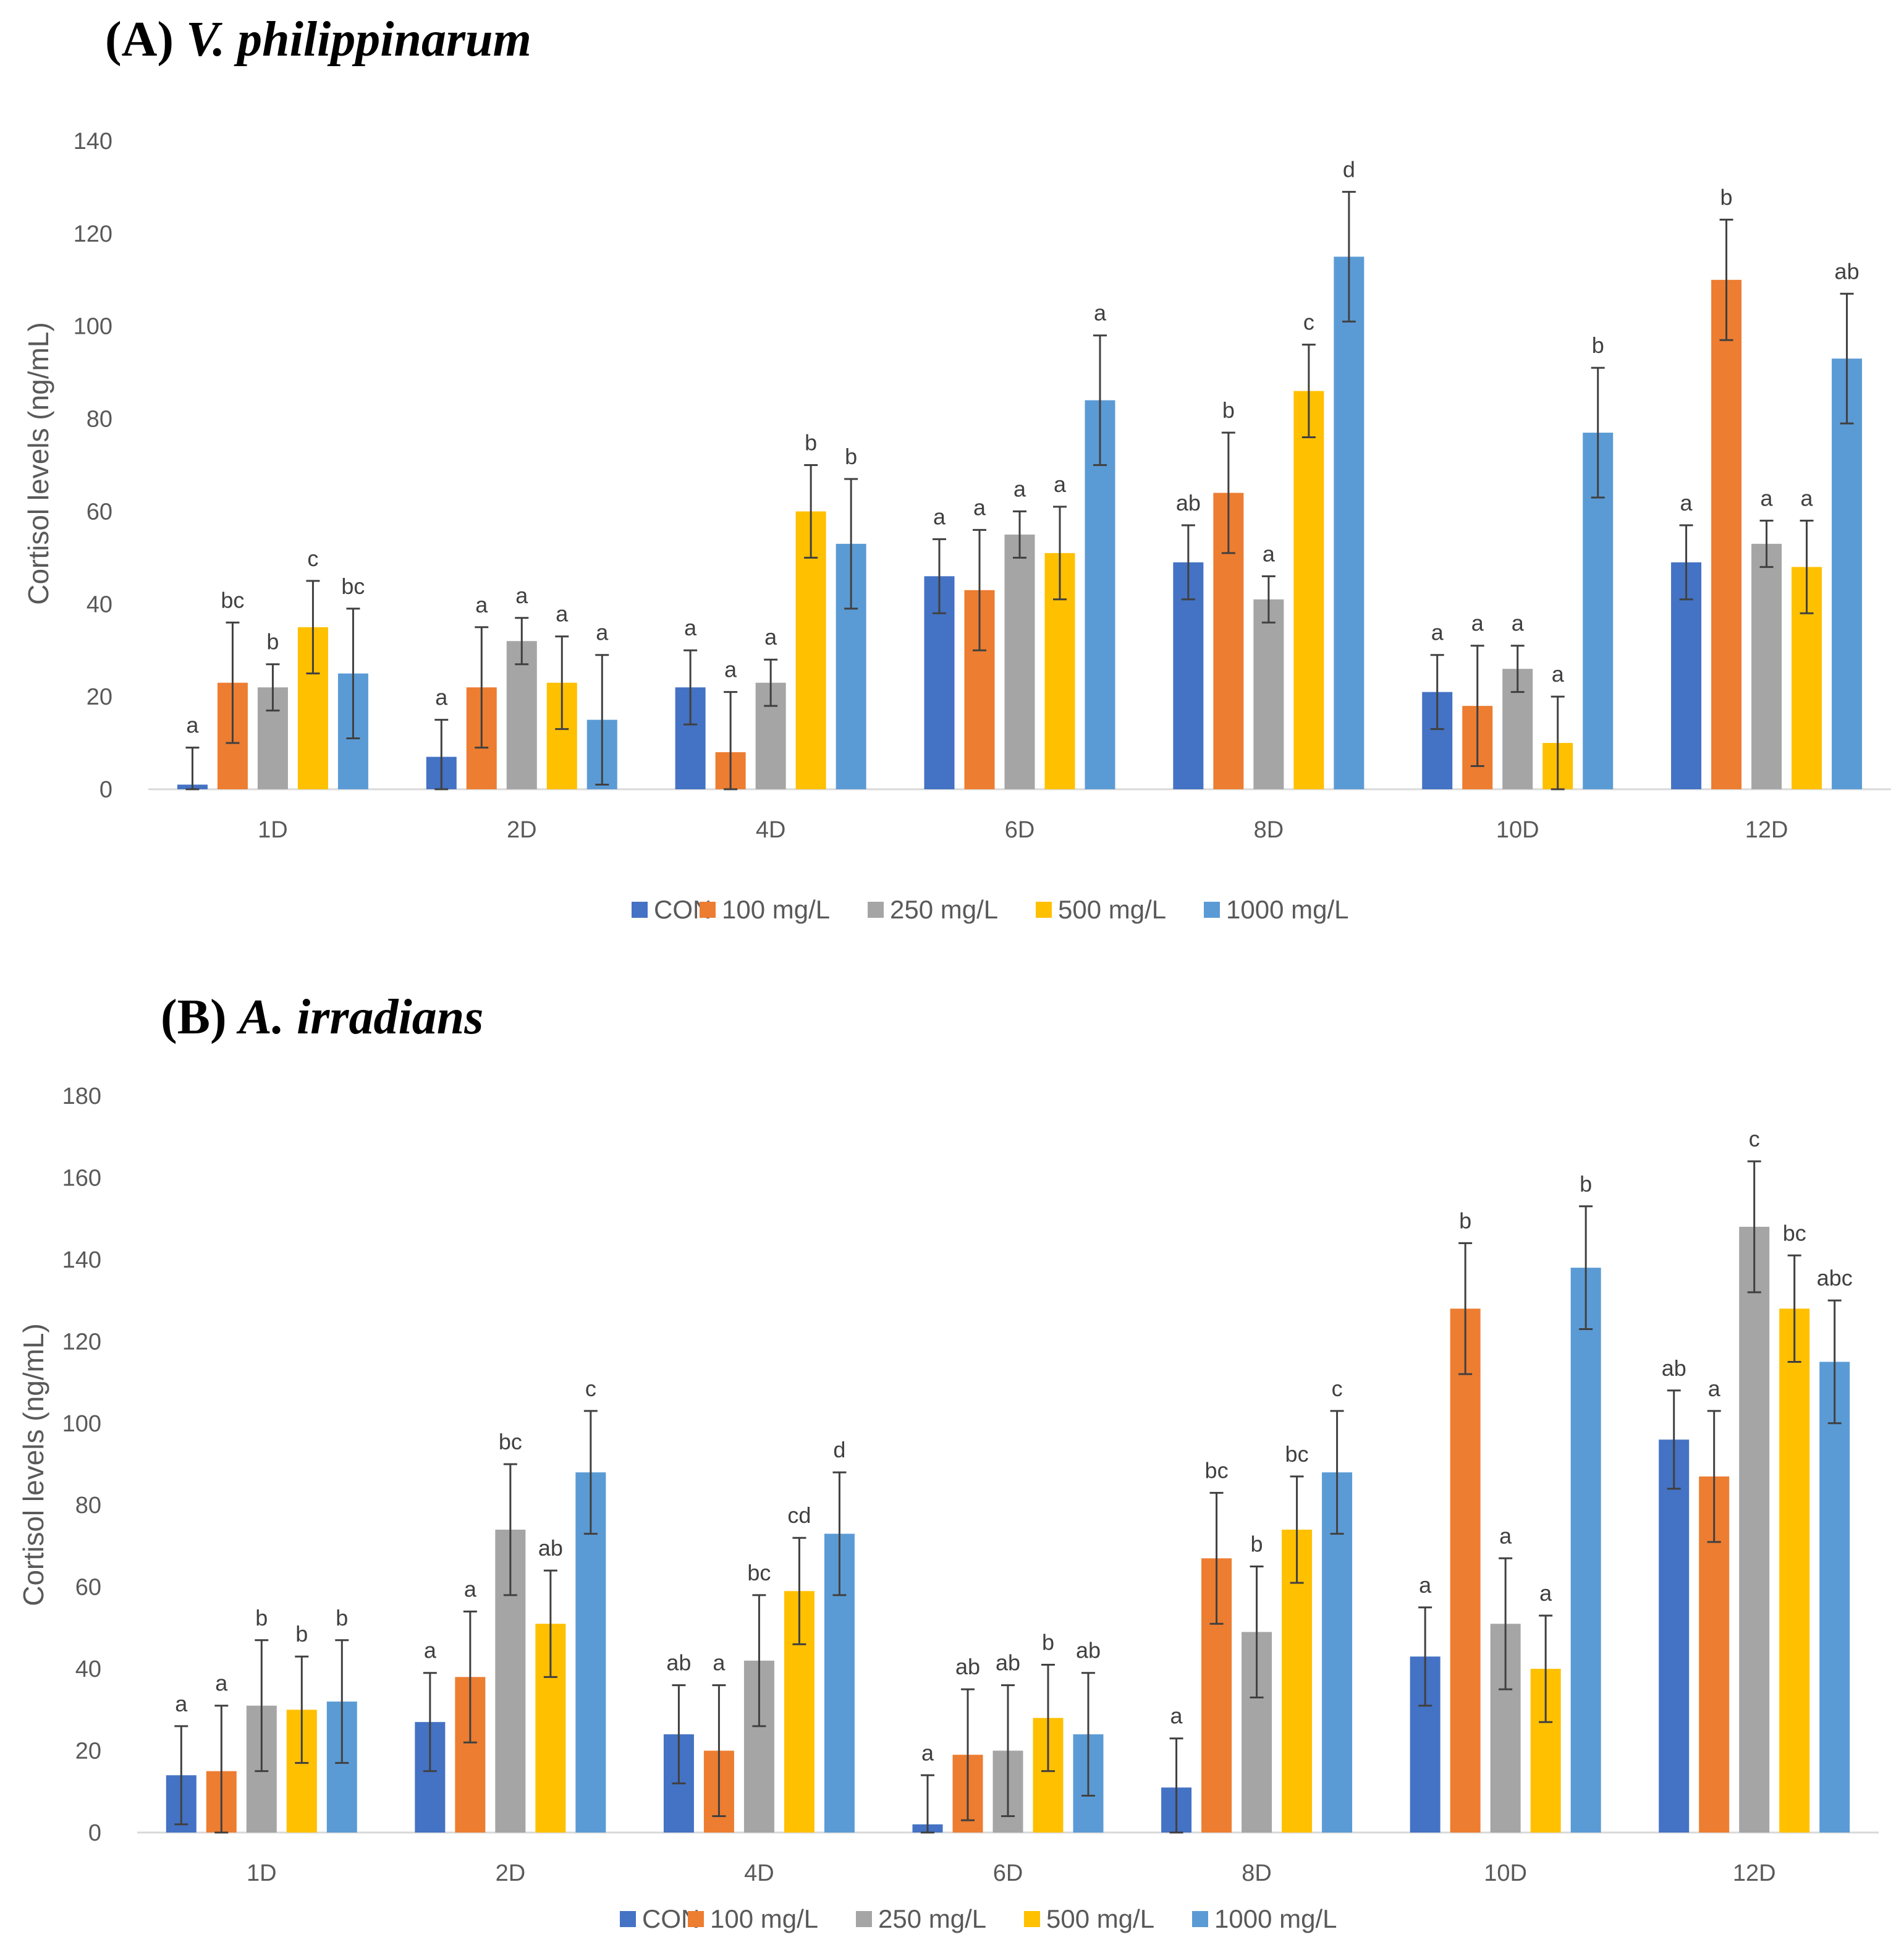  What do you see at coordinates (1011, 1873) in the screenshot?
I see `panel-b-x-ticks: 1D 2D 4D 6D 8D 10D 12D` at bounding box center [1011, 1873].